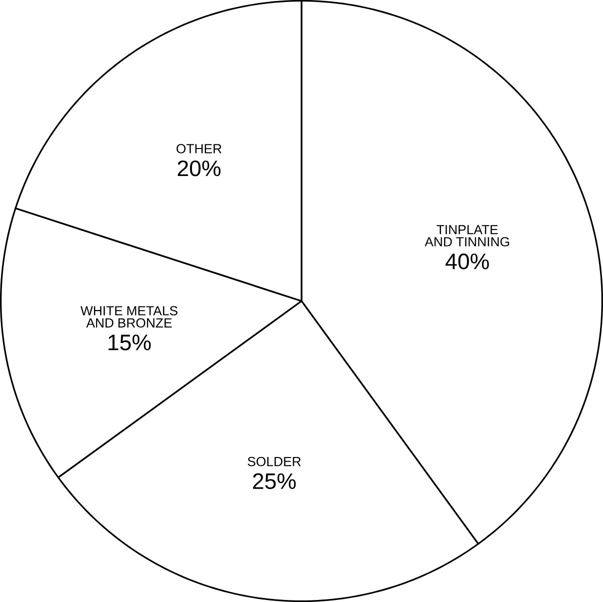  I want to click on slice-label: OTHER, so click(199, 149).